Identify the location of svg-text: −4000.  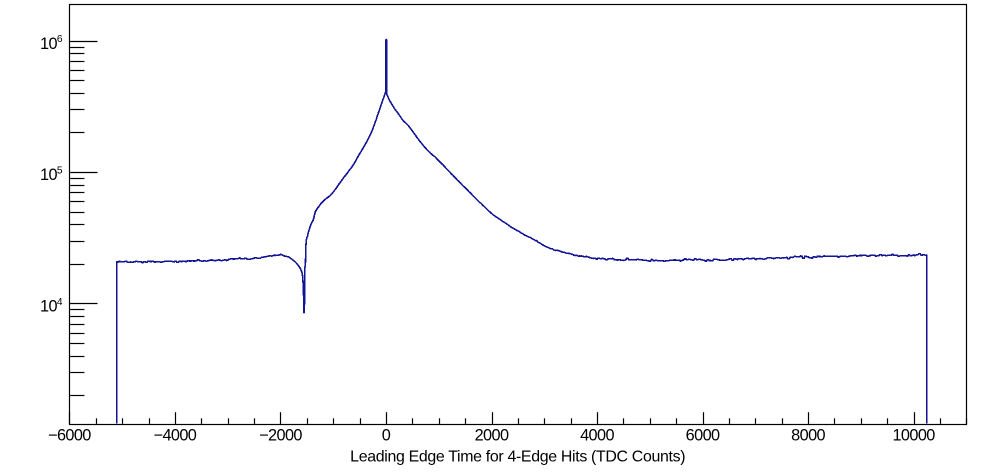
(175, 436).